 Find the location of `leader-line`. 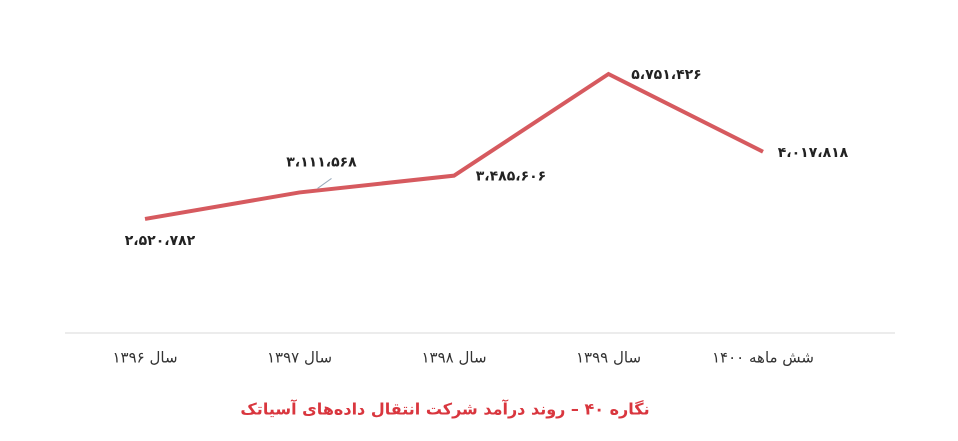

leader-line is located at coordinates (324, 183).